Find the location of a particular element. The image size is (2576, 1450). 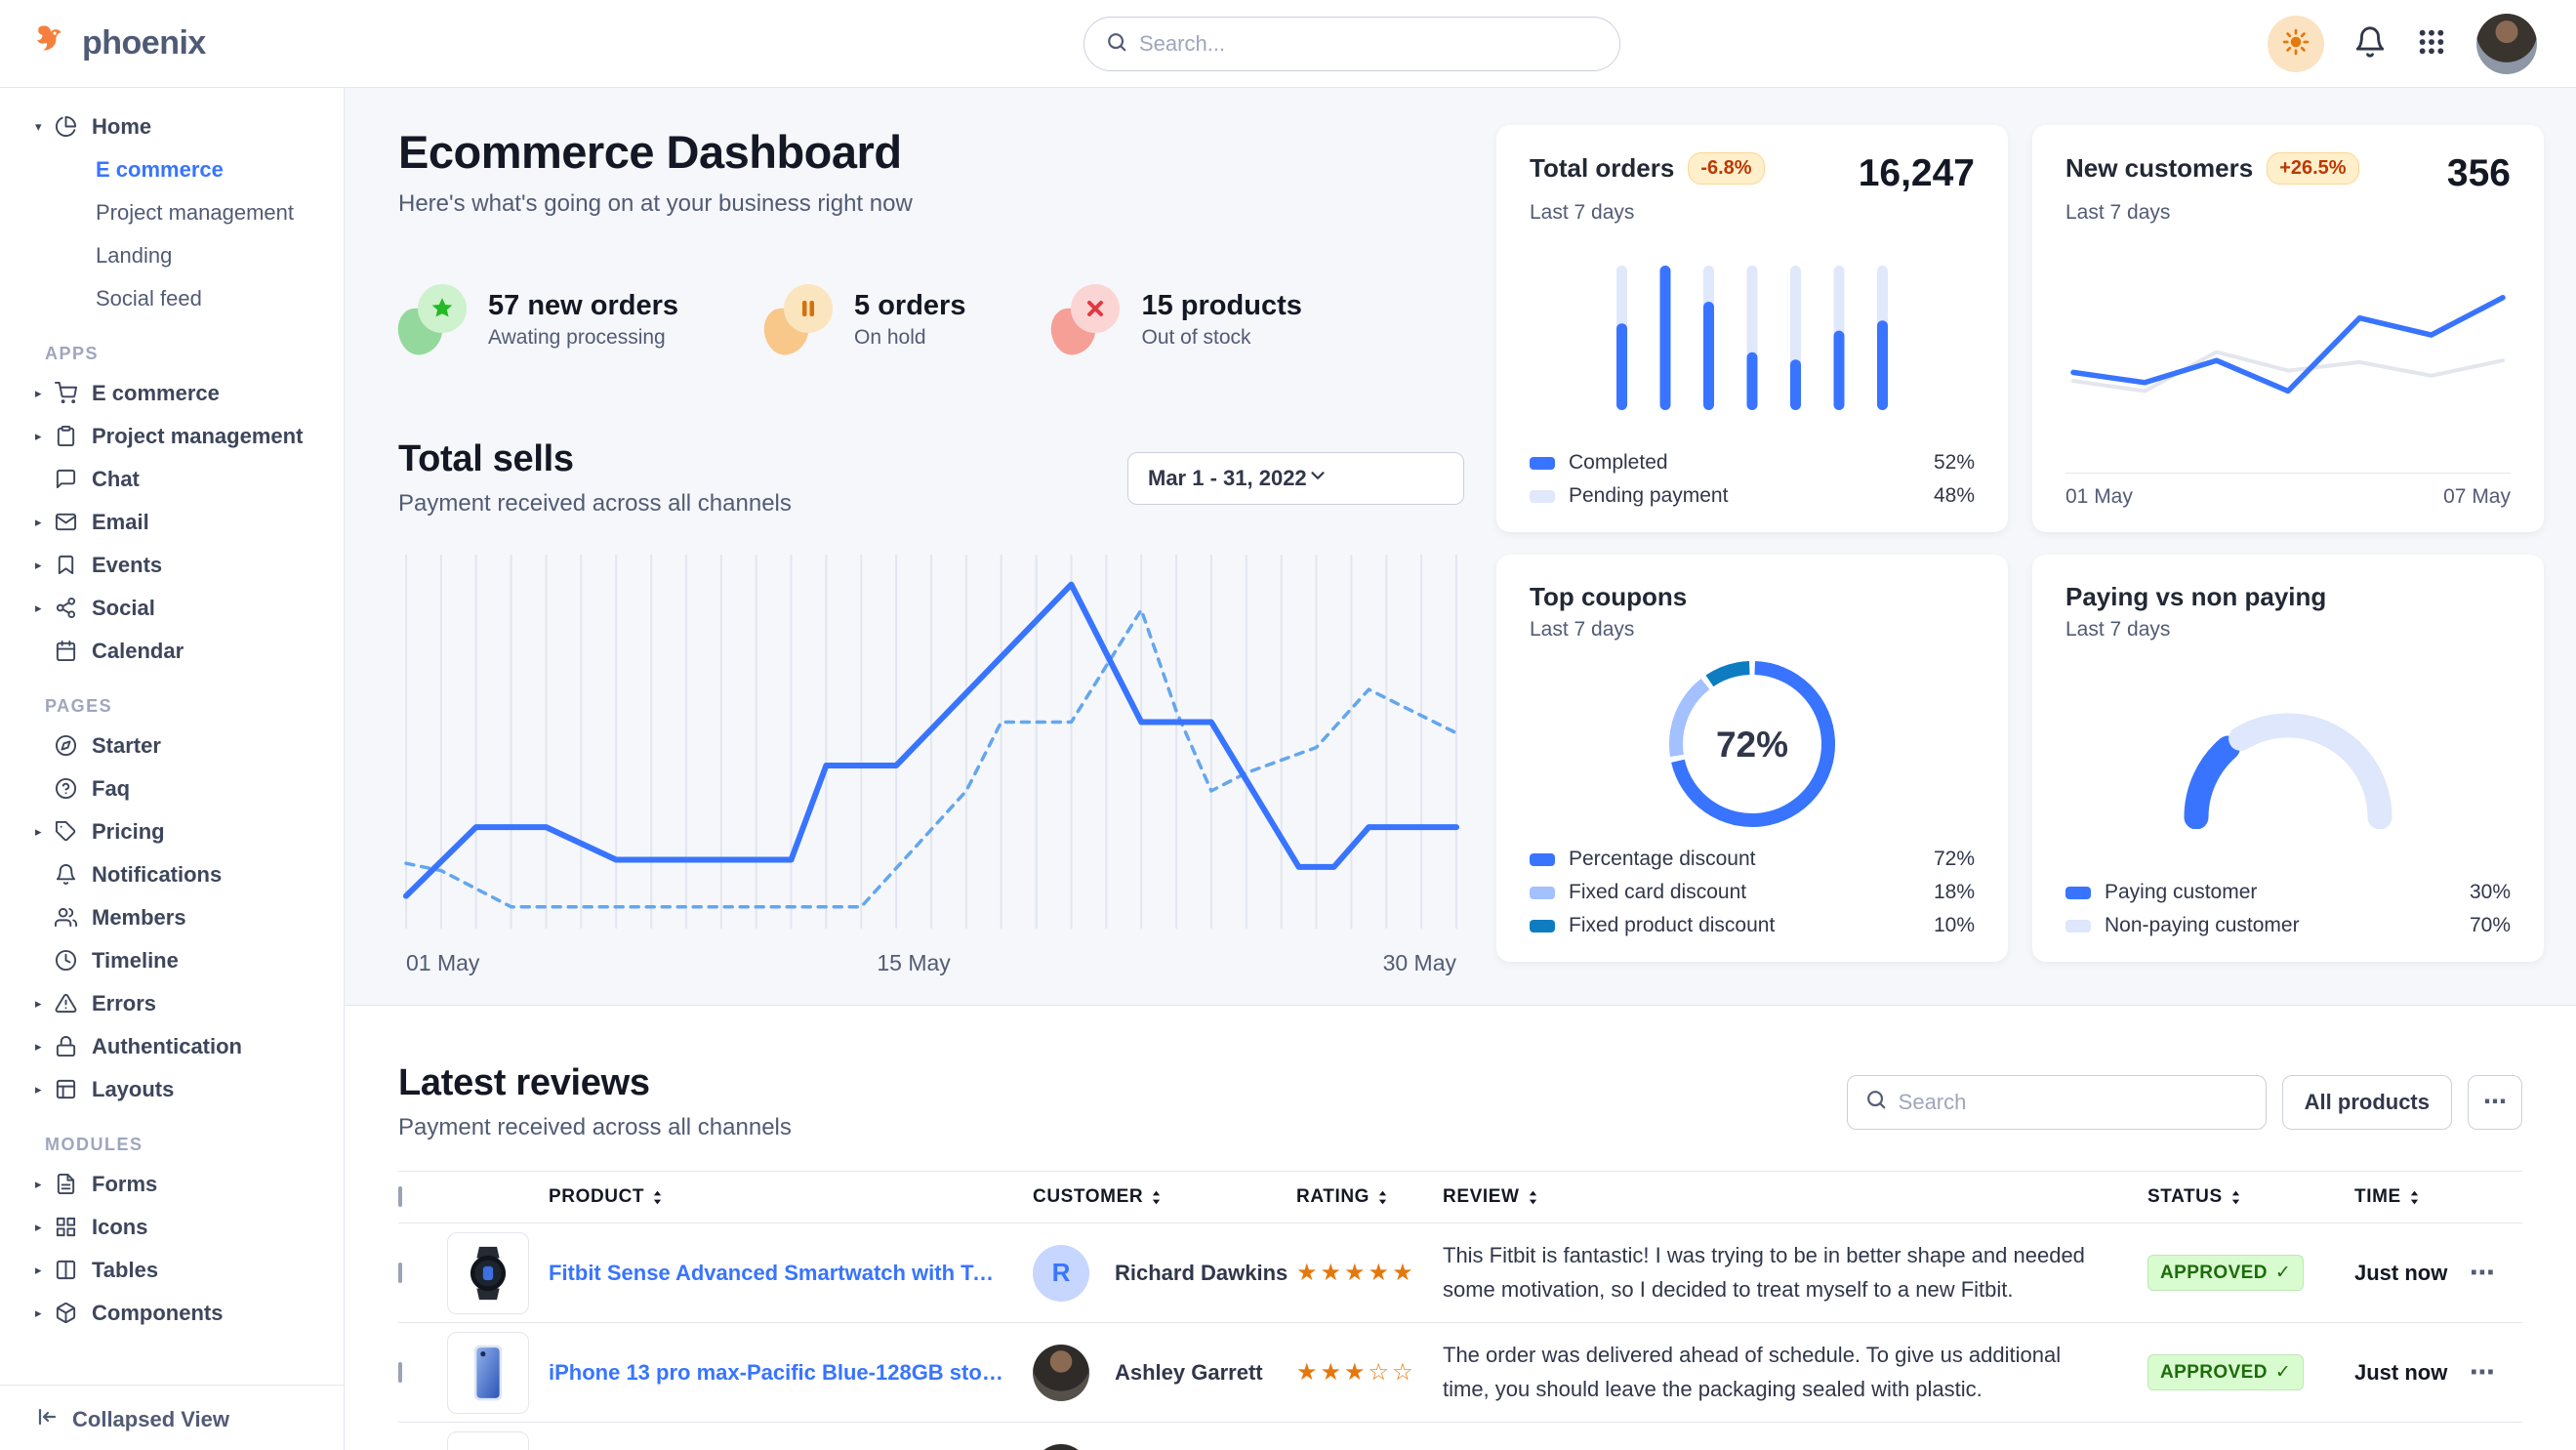

sidebar-item-tables: ▸ Tables is located at coordinates (181, 1270).